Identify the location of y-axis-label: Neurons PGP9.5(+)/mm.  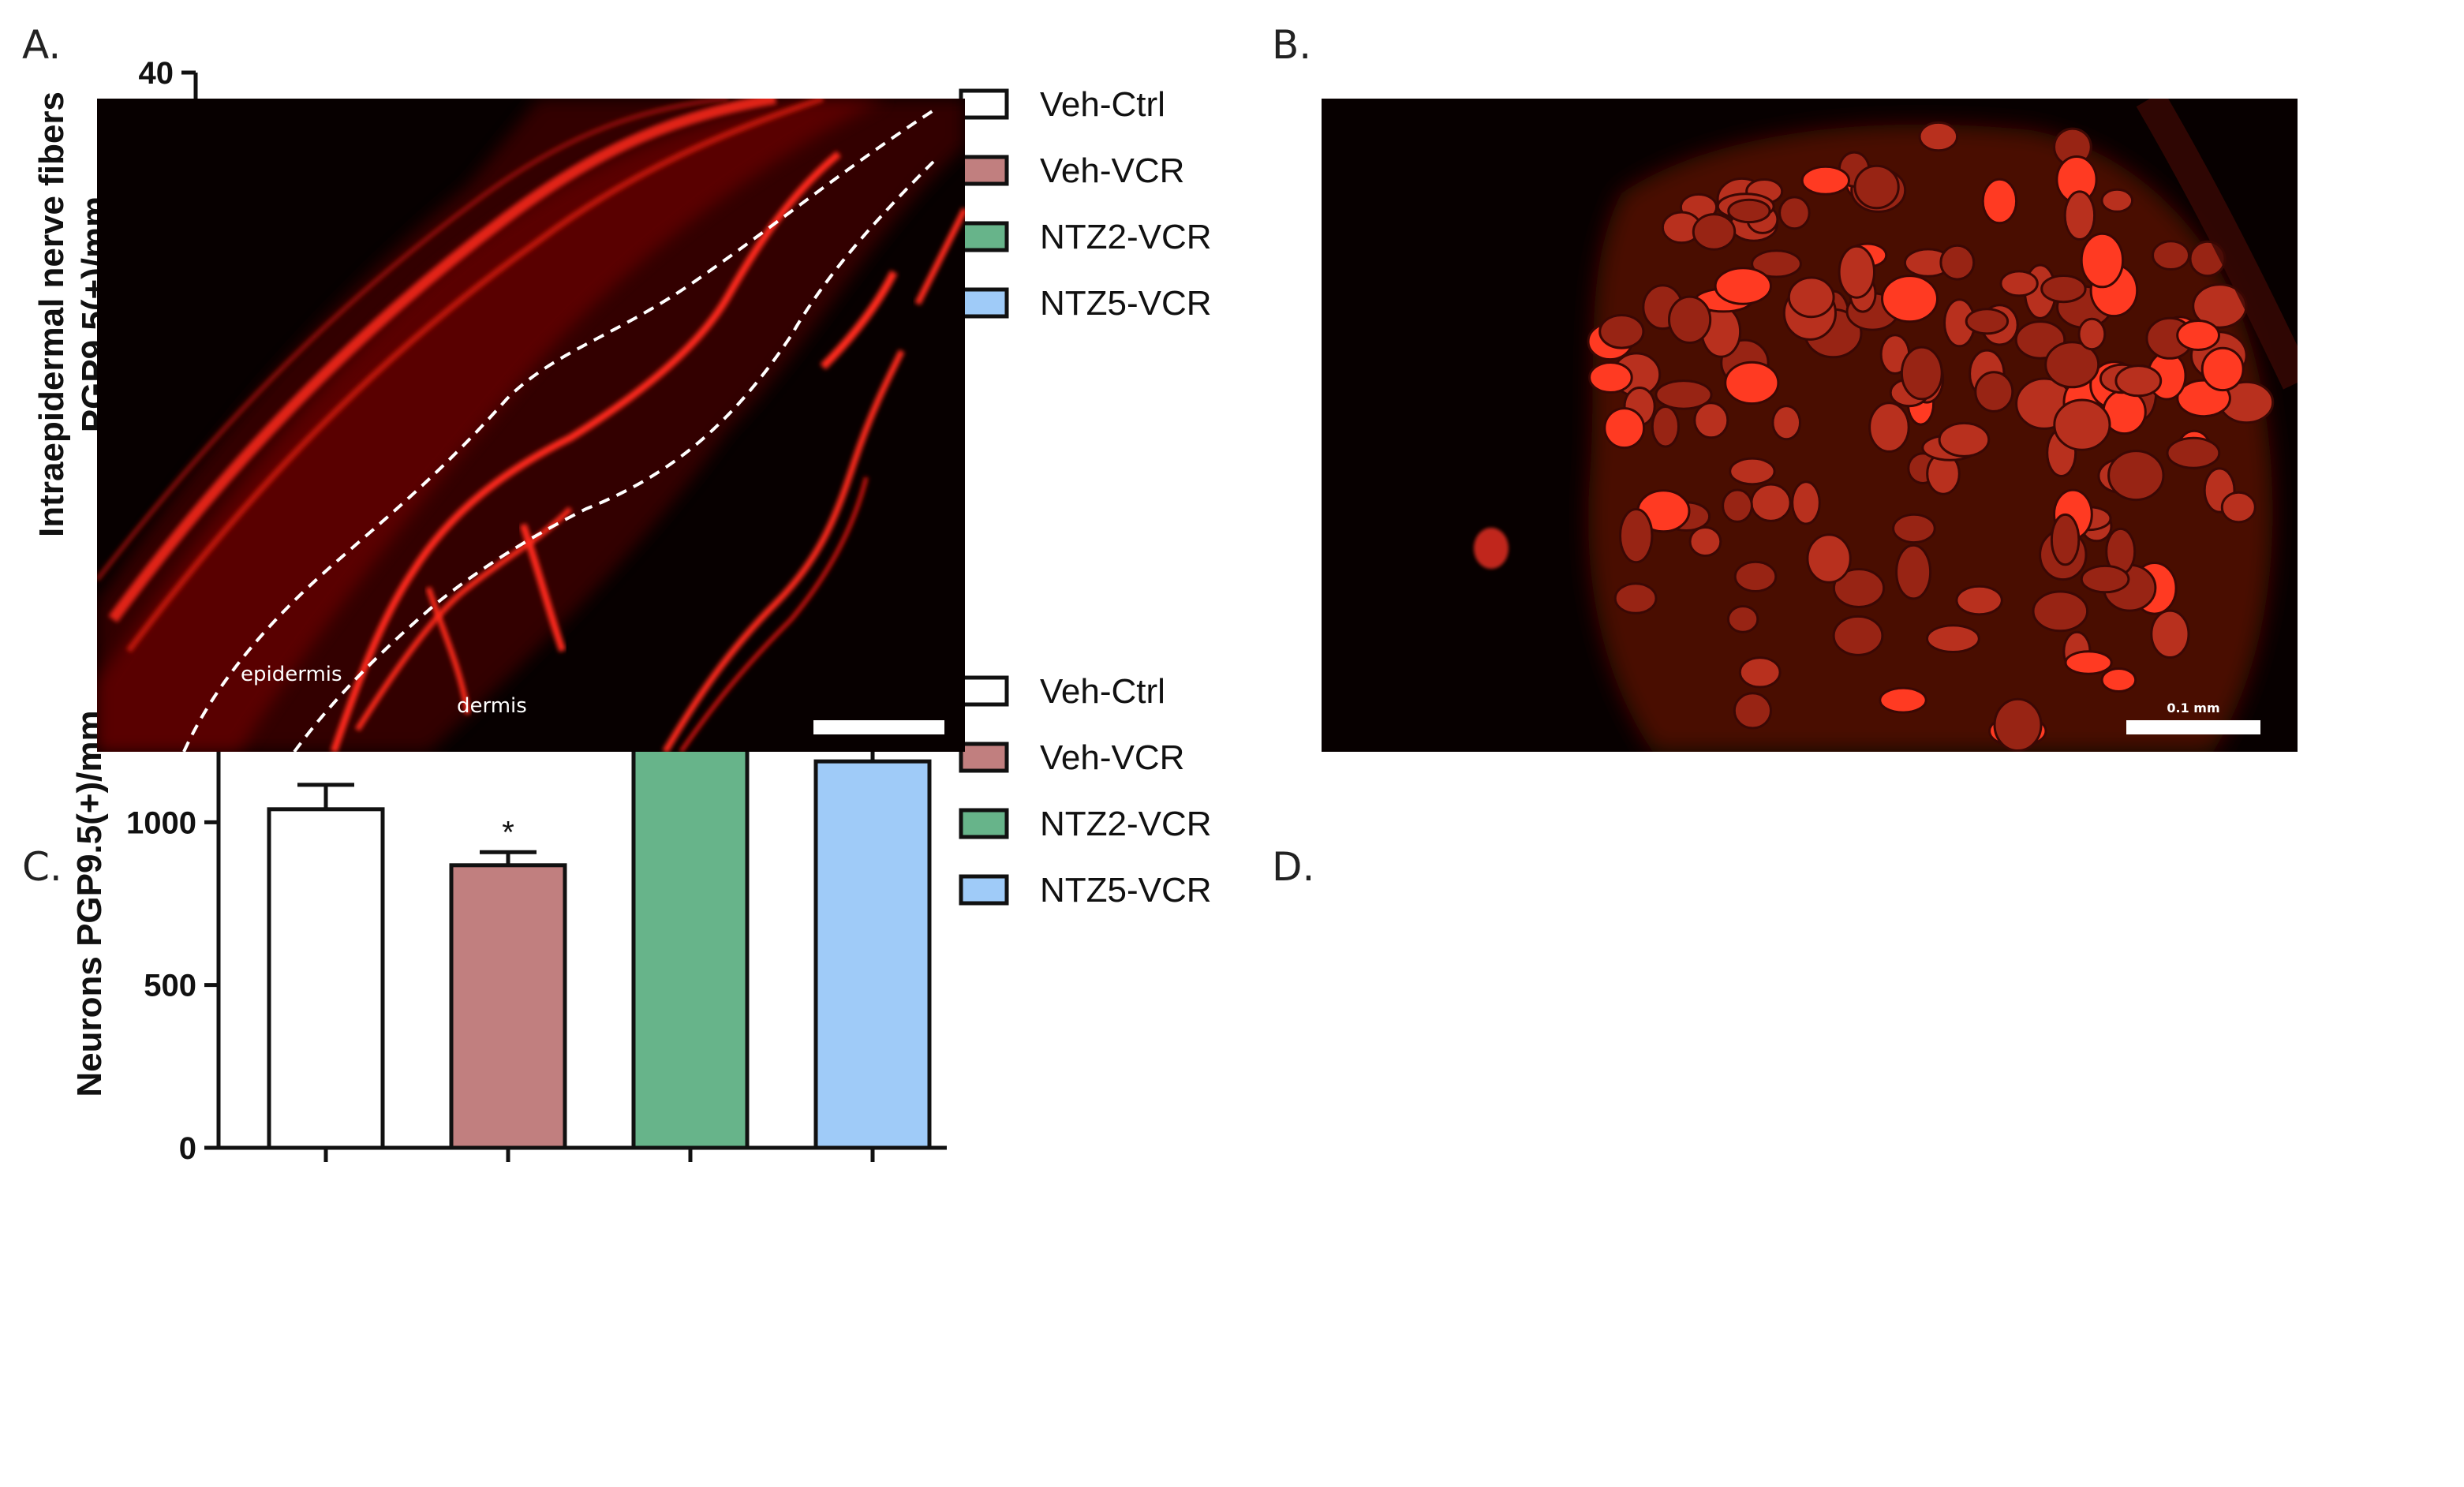
(89, 903).